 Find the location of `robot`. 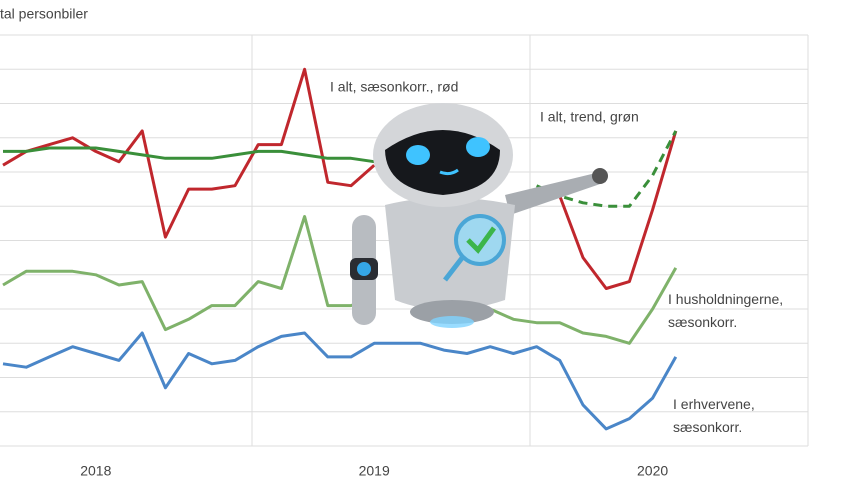

robot is located at coordinates (479, 215).